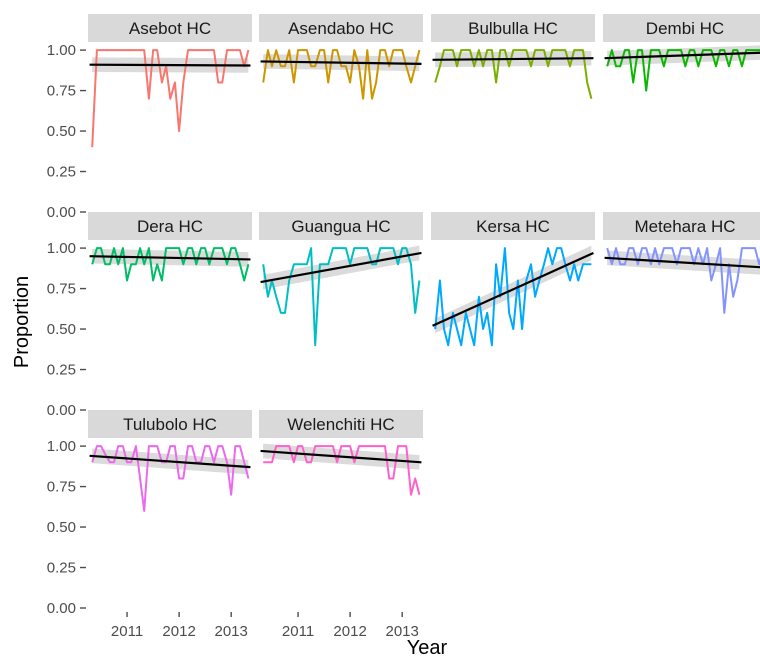 The width and height of the screenshot is (760, 658). I want to click on strip-label: Dera HC, so click(170, 226).